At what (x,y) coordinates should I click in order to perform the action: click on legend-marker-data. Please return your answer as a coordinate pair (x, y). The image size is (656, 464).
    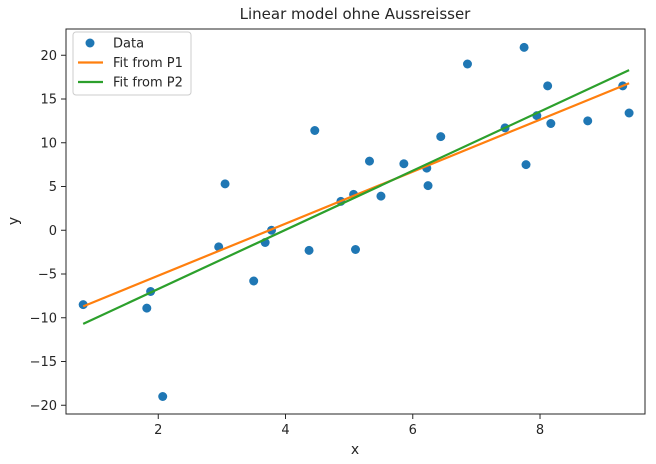
    Looking at the image, I should click on (90, 43).